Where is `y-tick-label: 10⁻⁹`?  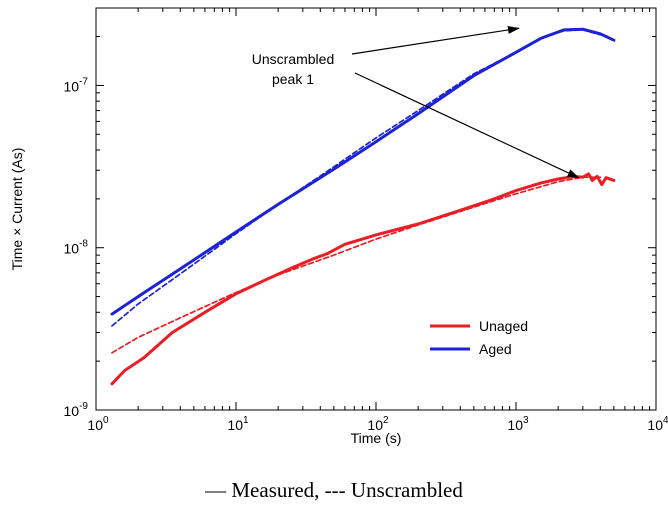 y-tick-label: 10⁻⁹ is located at coordinates (76, 410).